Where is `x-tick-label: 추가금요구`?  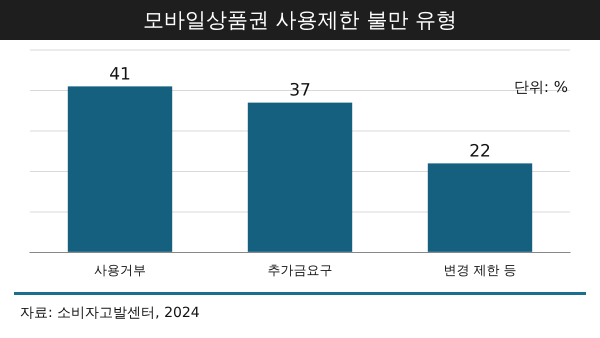
x-tick-label: 추가금요구 is located at coordinates (300, 271).